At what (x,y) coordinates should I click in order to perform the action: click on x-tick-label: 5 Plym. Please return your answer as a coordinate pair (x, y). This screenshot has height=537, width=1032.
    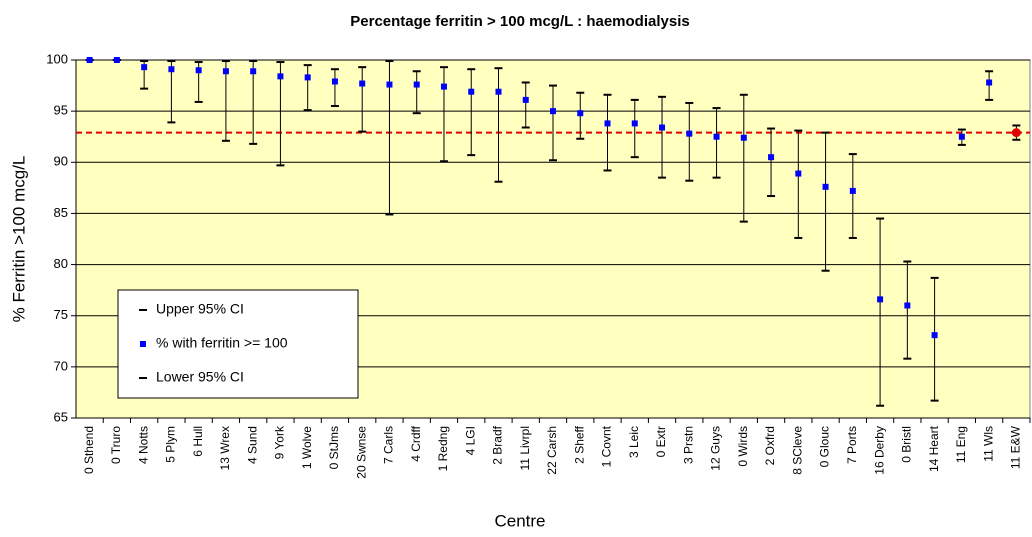
    Looking at the image, I should click on (171, 444).